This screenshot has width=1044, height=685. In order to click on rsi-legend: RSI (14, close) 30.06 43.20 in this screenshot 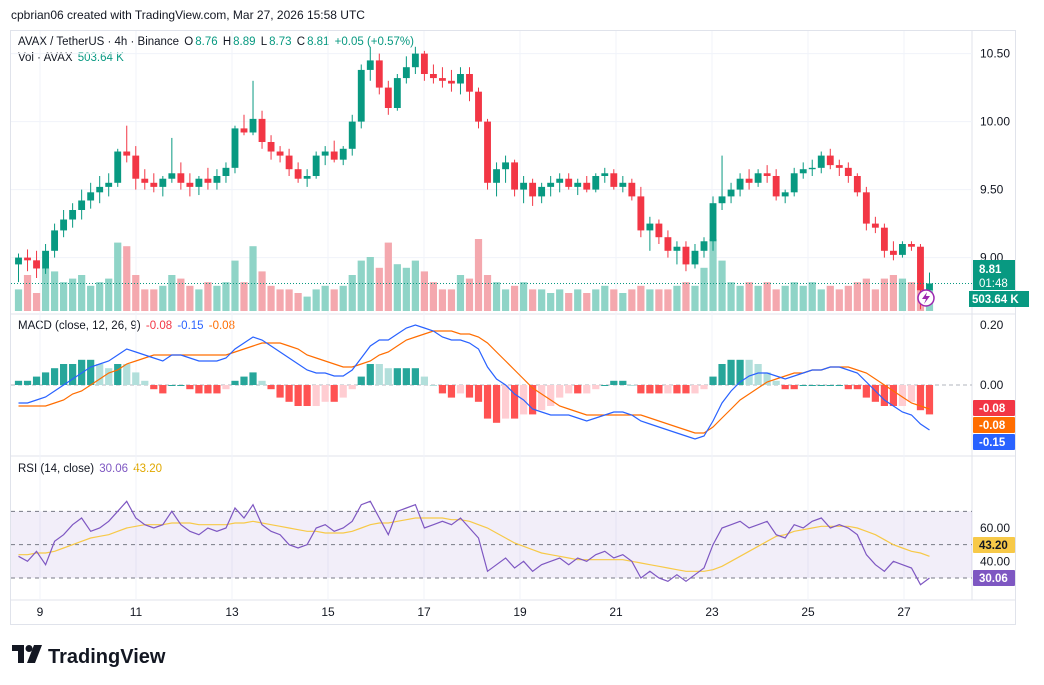, I will do `click(91, 469)`.